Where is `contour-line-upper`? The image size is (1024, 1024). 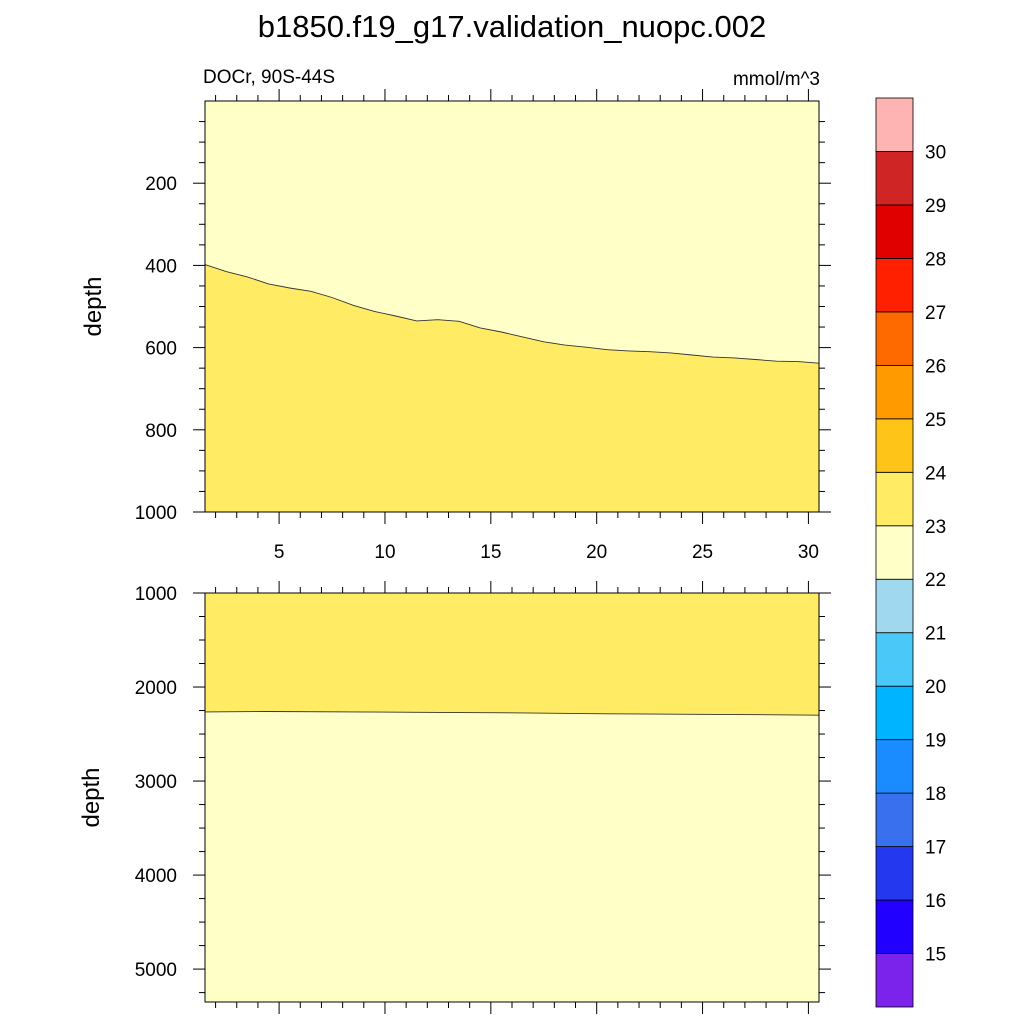 contour-line-upper is located at coordinates (512, 314).